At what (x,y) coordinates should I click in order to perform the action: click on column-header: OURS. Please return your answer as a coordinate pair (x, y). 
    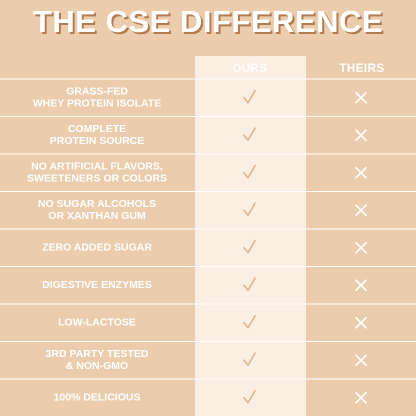
    Looking at the image, I should click on (249, 69).